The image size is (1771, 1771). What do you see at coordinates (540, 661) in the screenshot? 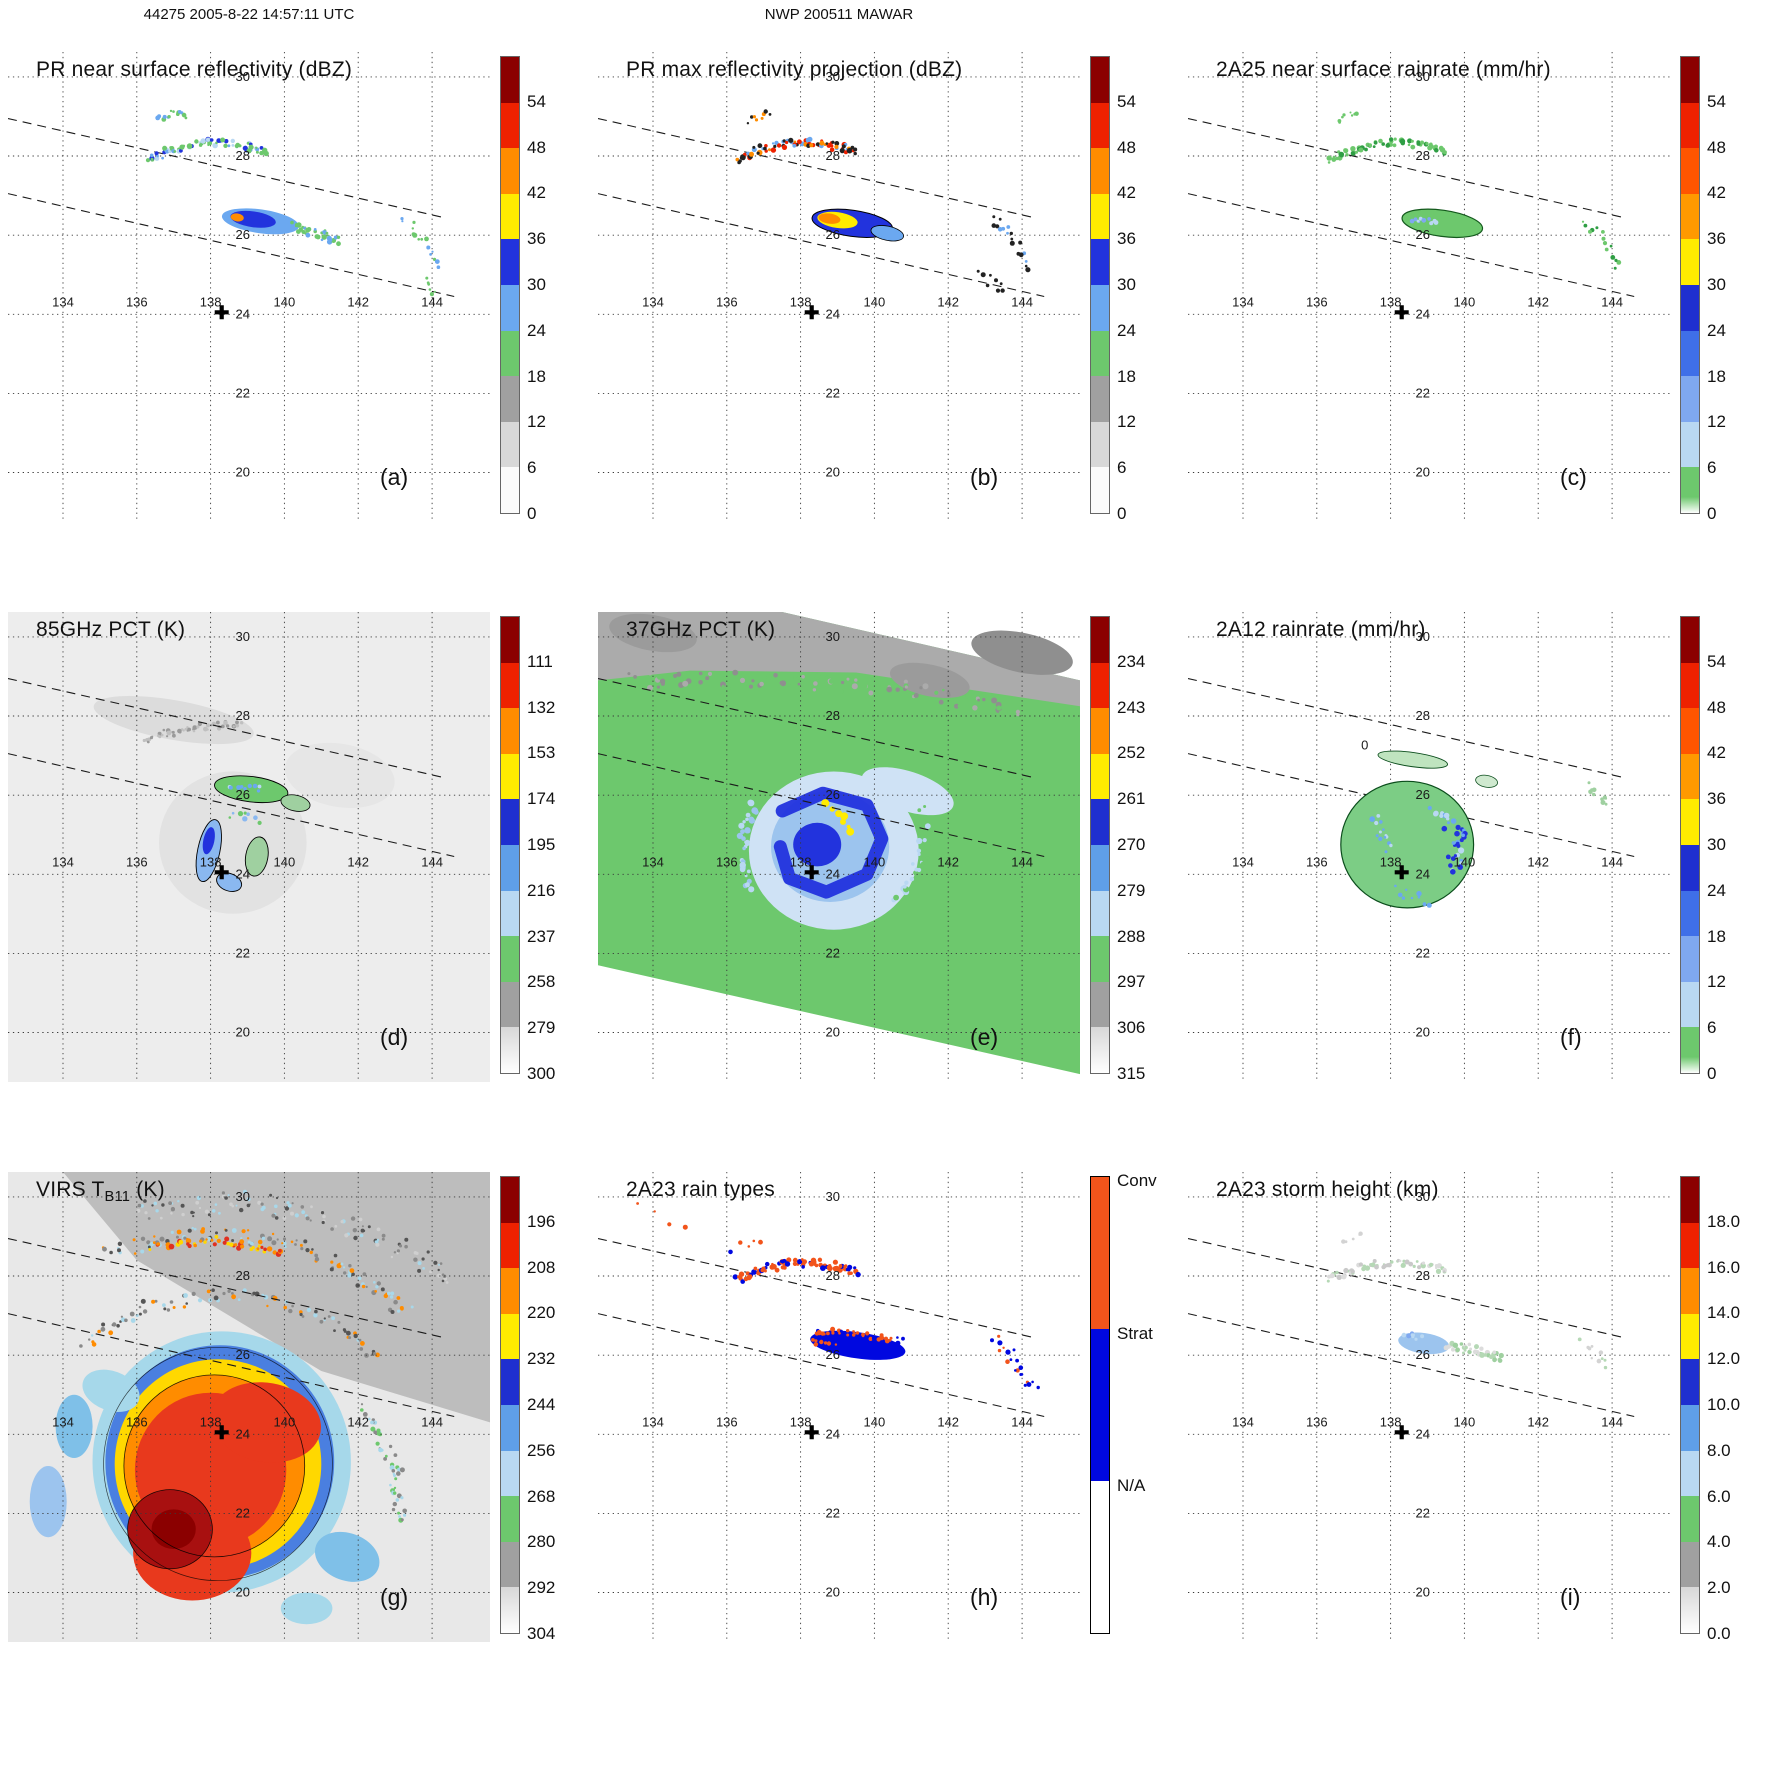
I see `colorbar-tick: 111` at bounding box center [540, 661].